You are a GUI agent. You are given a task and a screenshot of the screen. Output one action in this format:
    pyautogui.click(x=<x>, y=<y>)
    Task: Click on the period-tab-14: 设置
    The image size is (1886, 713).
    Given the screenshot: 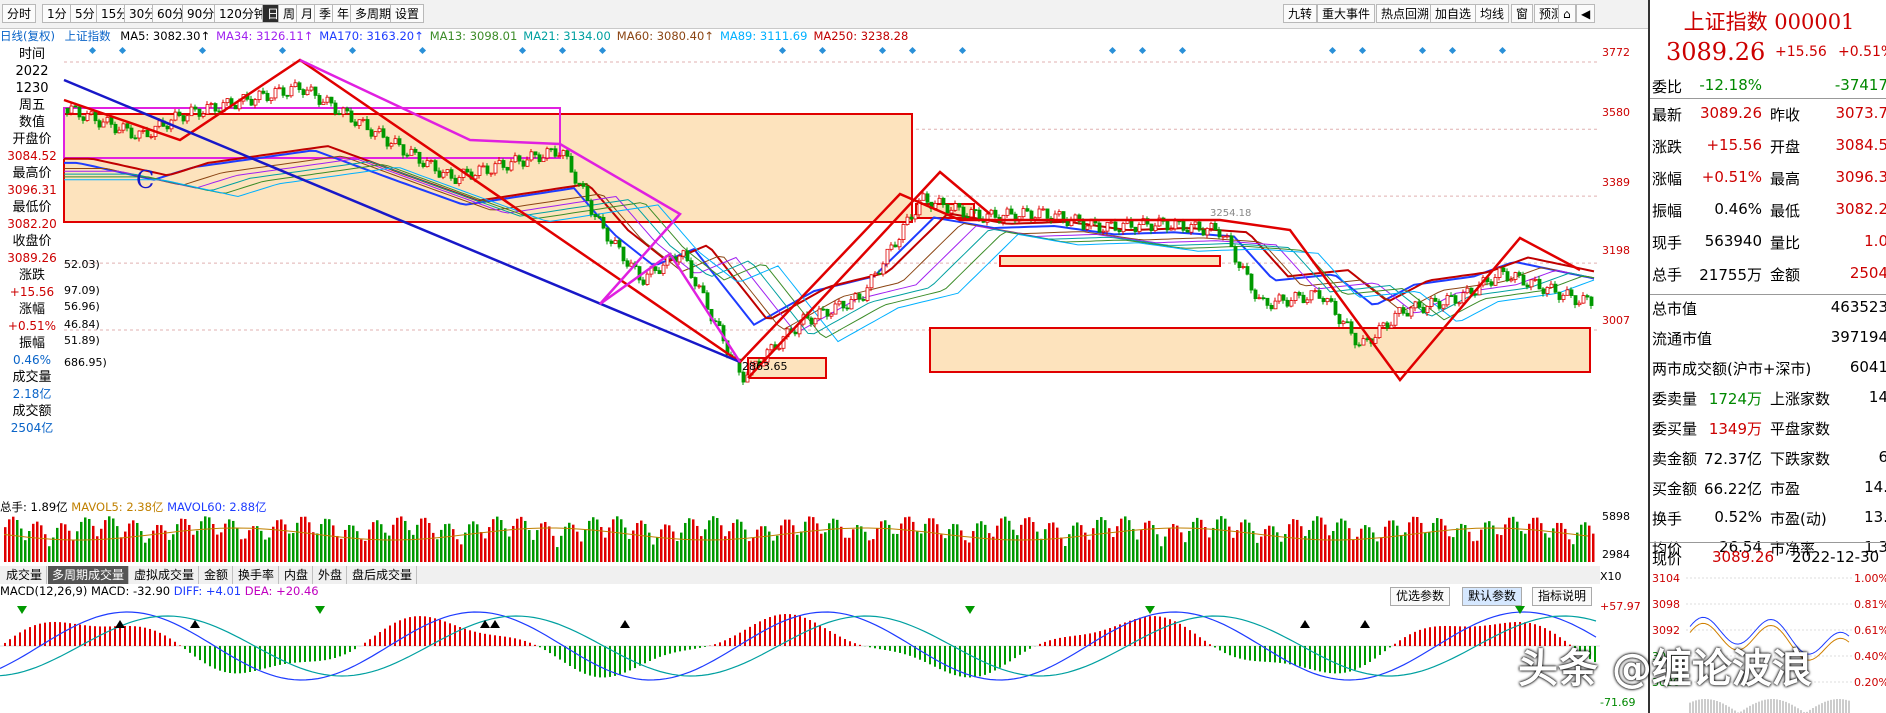 What is the action you would take?
    pyautogui.click(x=407, y=13)
    